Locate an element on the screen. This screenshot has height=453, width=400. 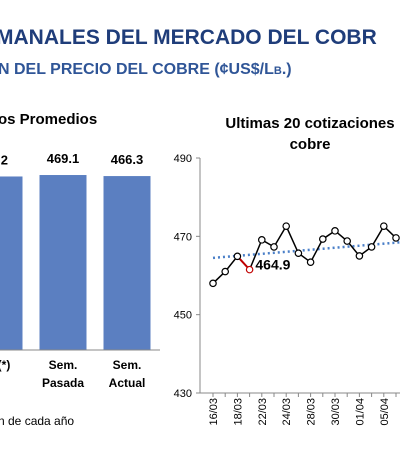
x-tick-label: 22/03 is located at coordinates (263, 412).